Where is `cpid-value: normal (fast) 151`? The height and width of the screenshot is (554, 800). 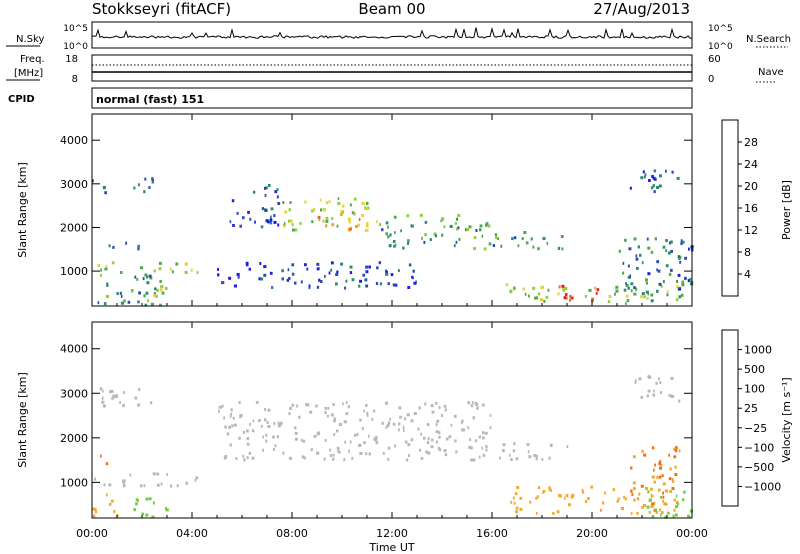 cpid-value: normal (fast) 151 is located at coordinates (150, 99).